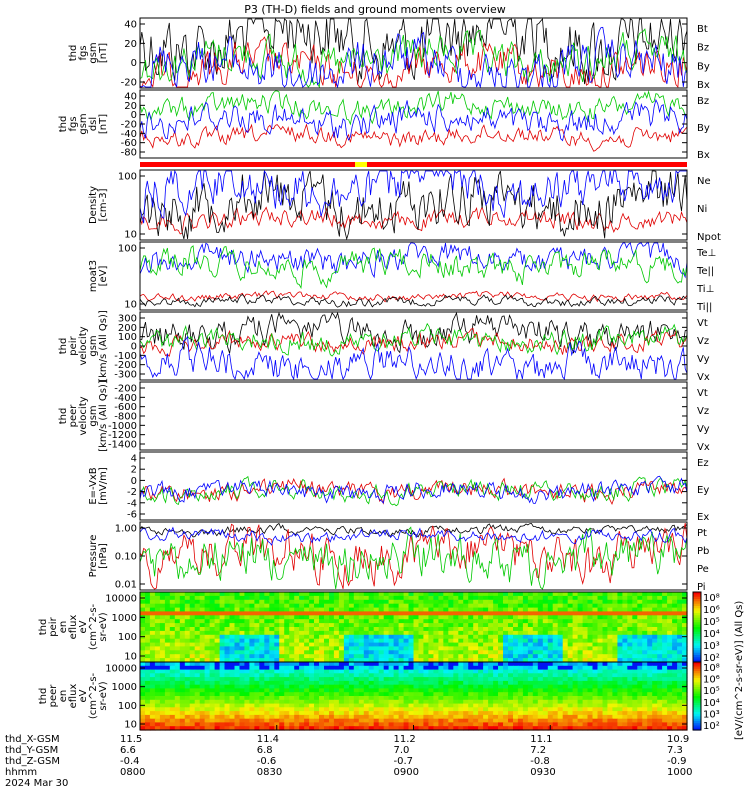 The width and height of the screenshot is (750, 800). Describe the element at coordinates (413, 489) in the screenshot. I see `series-line-Ex` at that location.